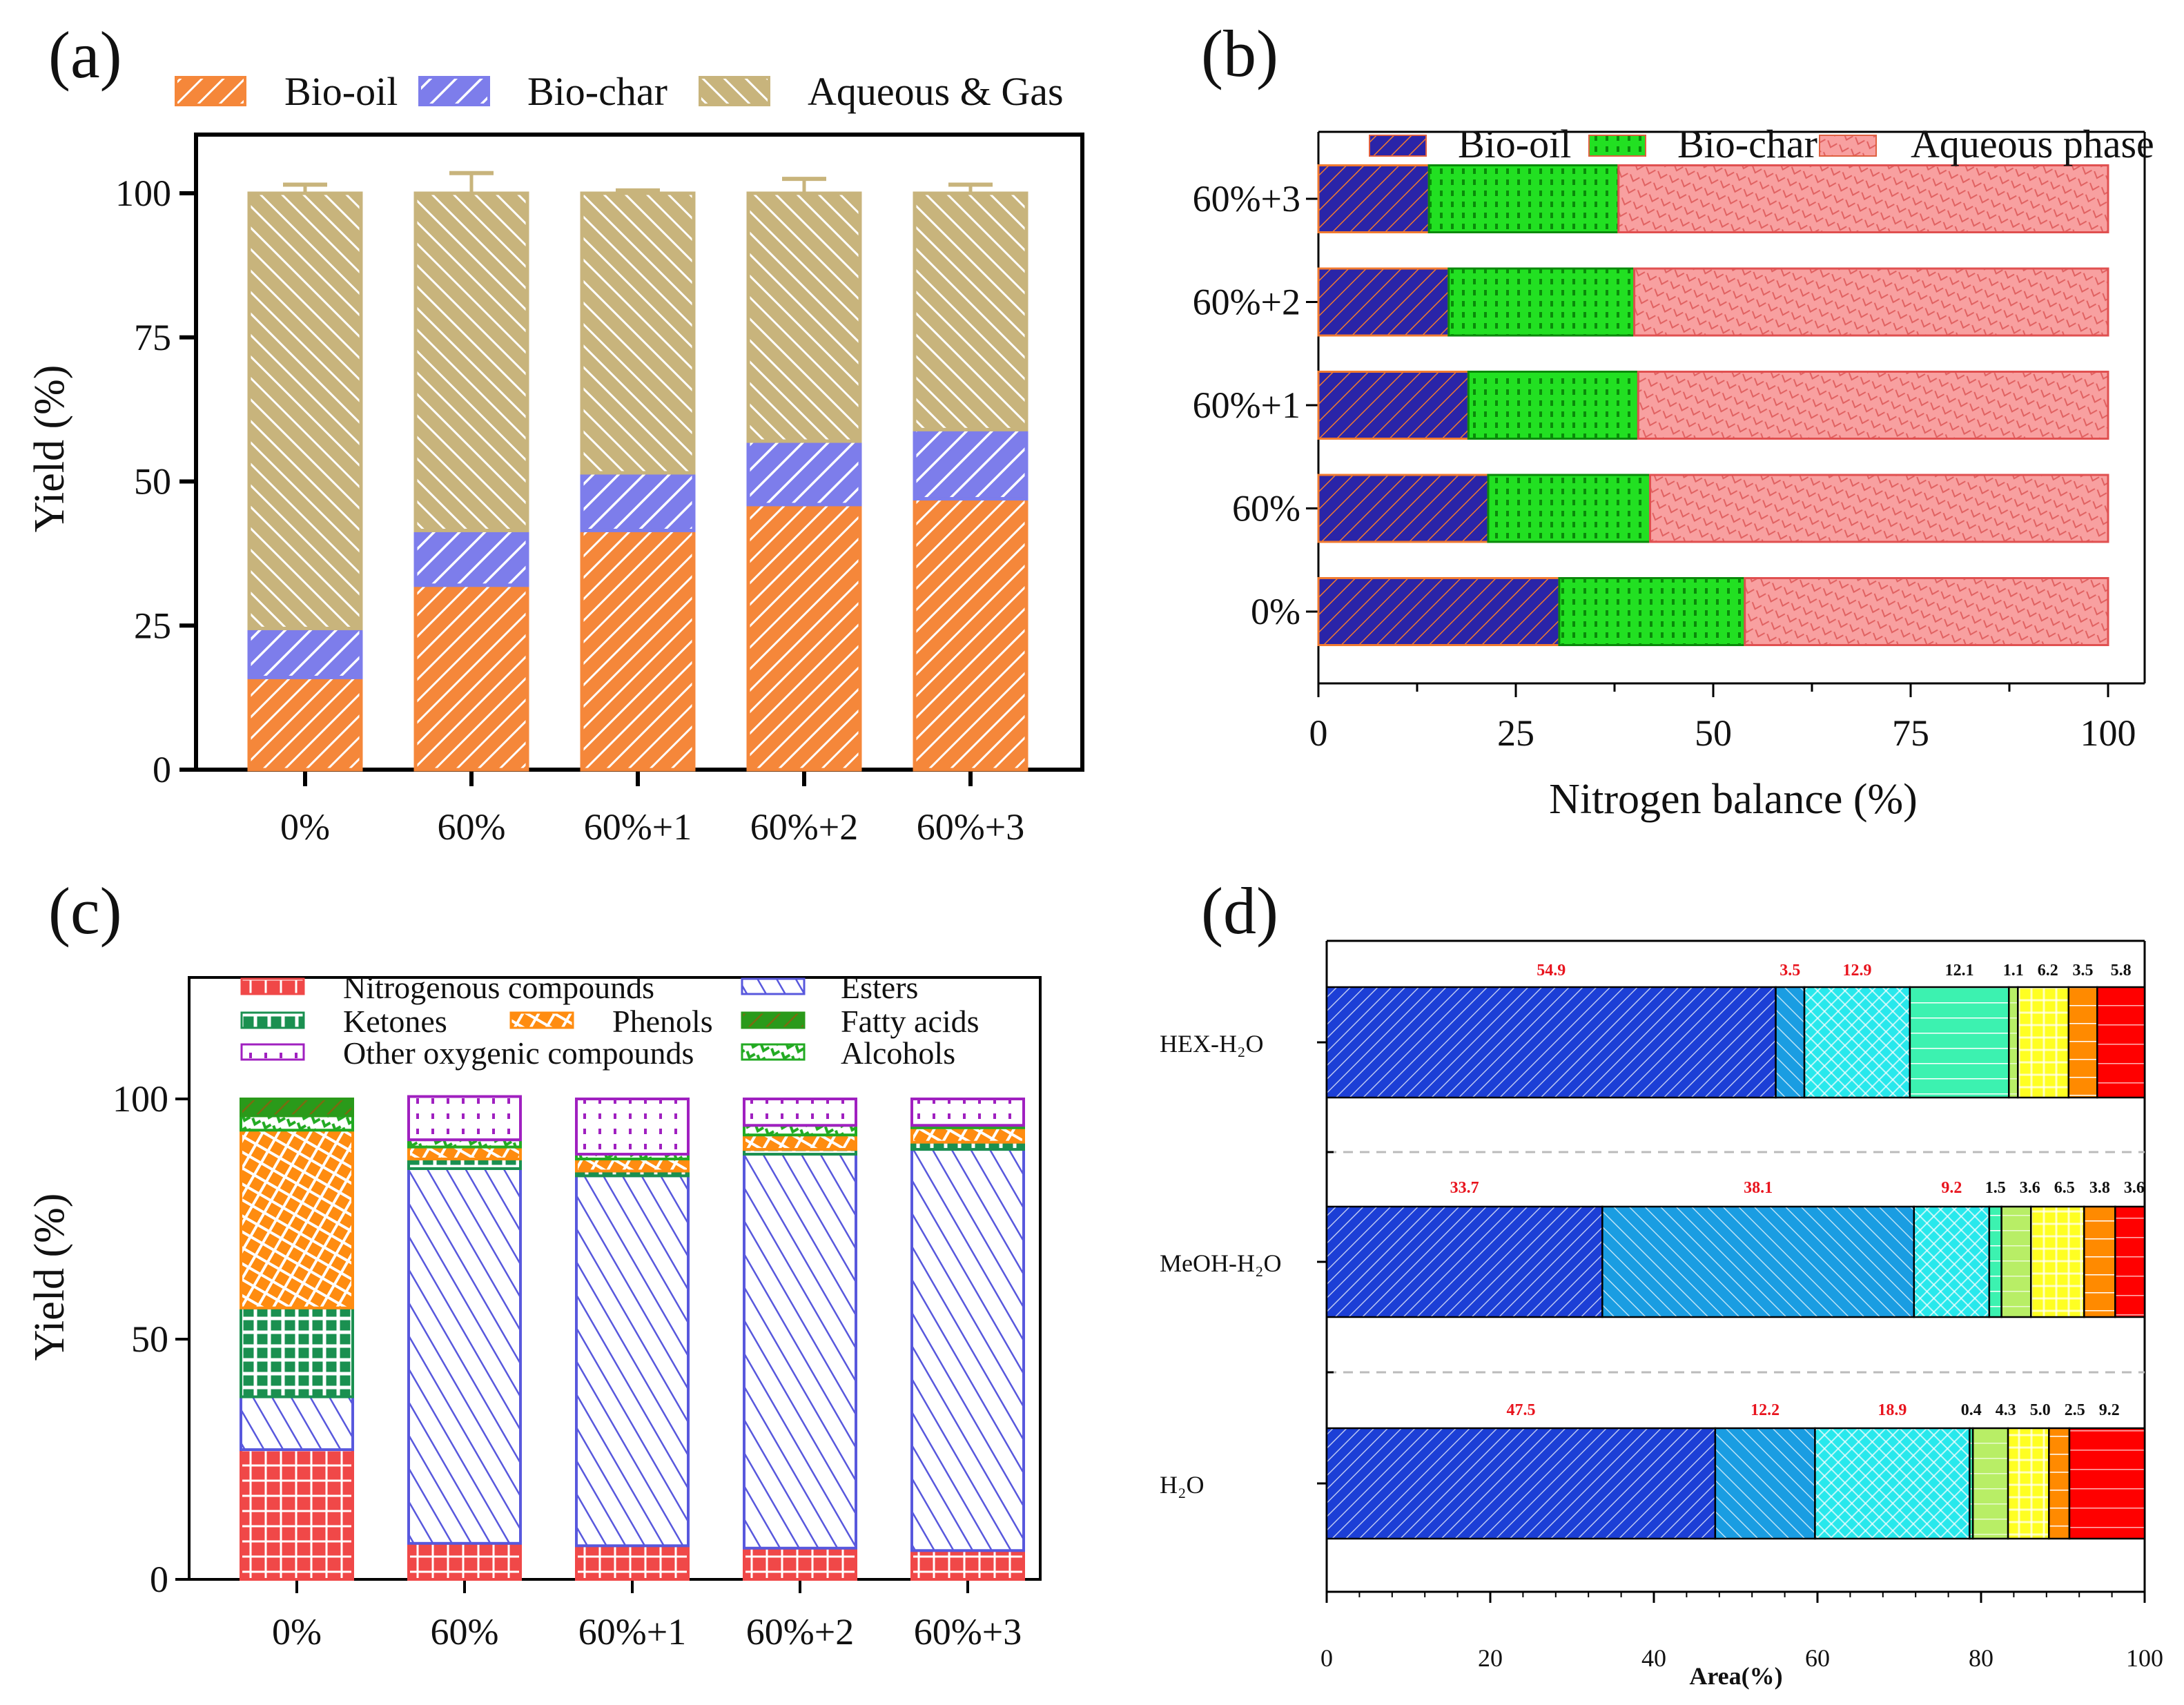 The width and height of the screenshot is (2184, 1705). What do you see at coordinates (1246, 405) in the screenshot?
I see `y-tick-label: 60%+1` at bounding box center [1246, 405].